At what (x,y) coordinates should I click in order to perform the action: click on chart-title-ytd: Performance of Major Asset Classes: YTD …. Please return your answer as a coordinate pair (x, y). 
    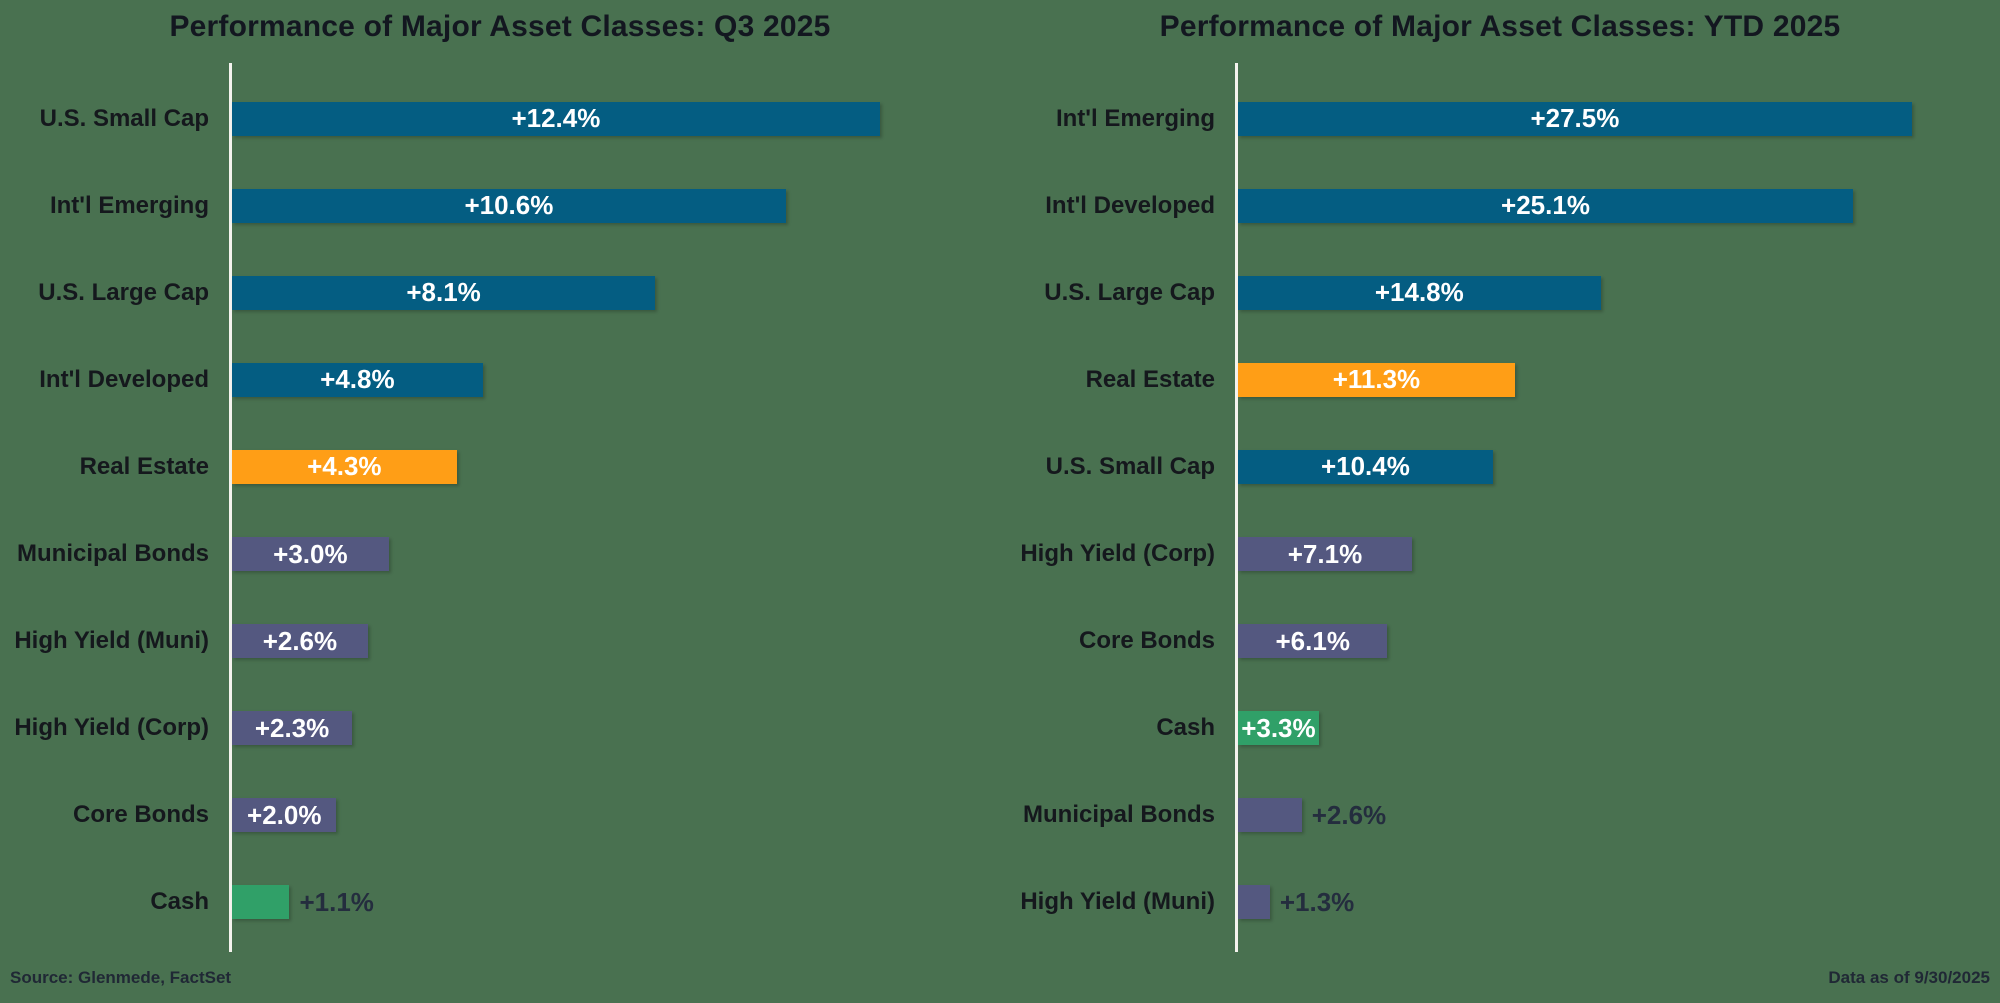
    Looking at the image, I should click on (1500, 26).